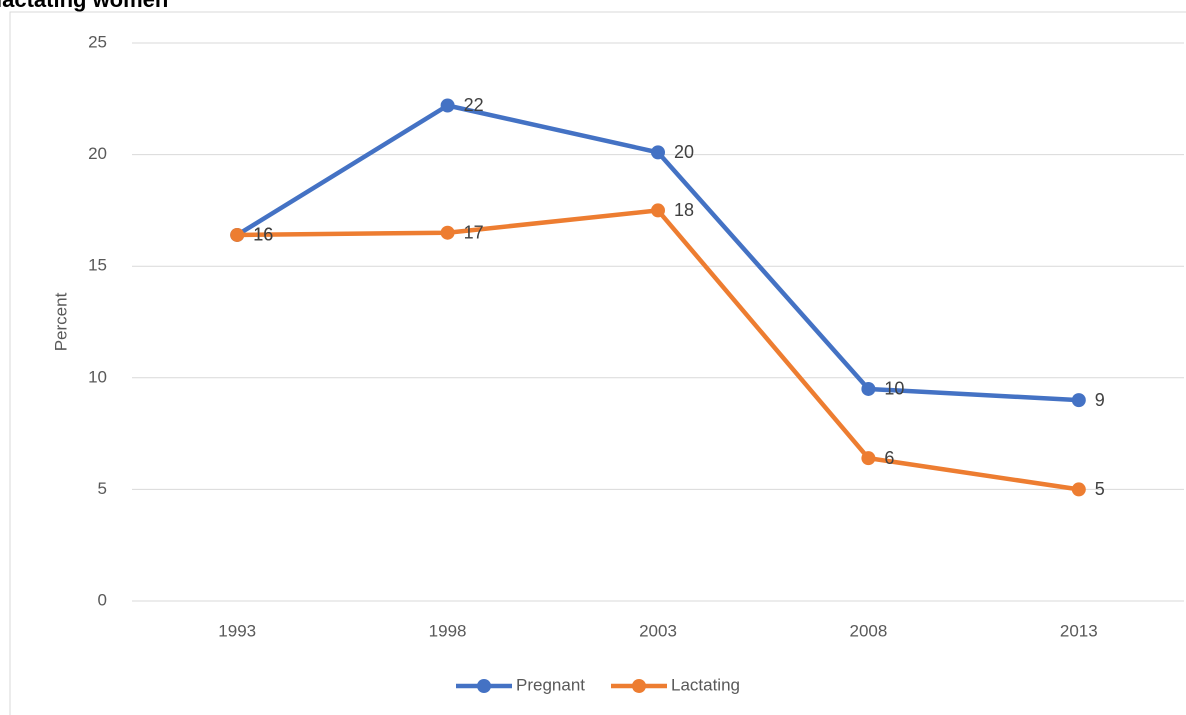 This screenshot has height=715, width=1186. Describe the element at coordinates (1100, 400) in the screenshot. I see `data-label: 9` at that location.